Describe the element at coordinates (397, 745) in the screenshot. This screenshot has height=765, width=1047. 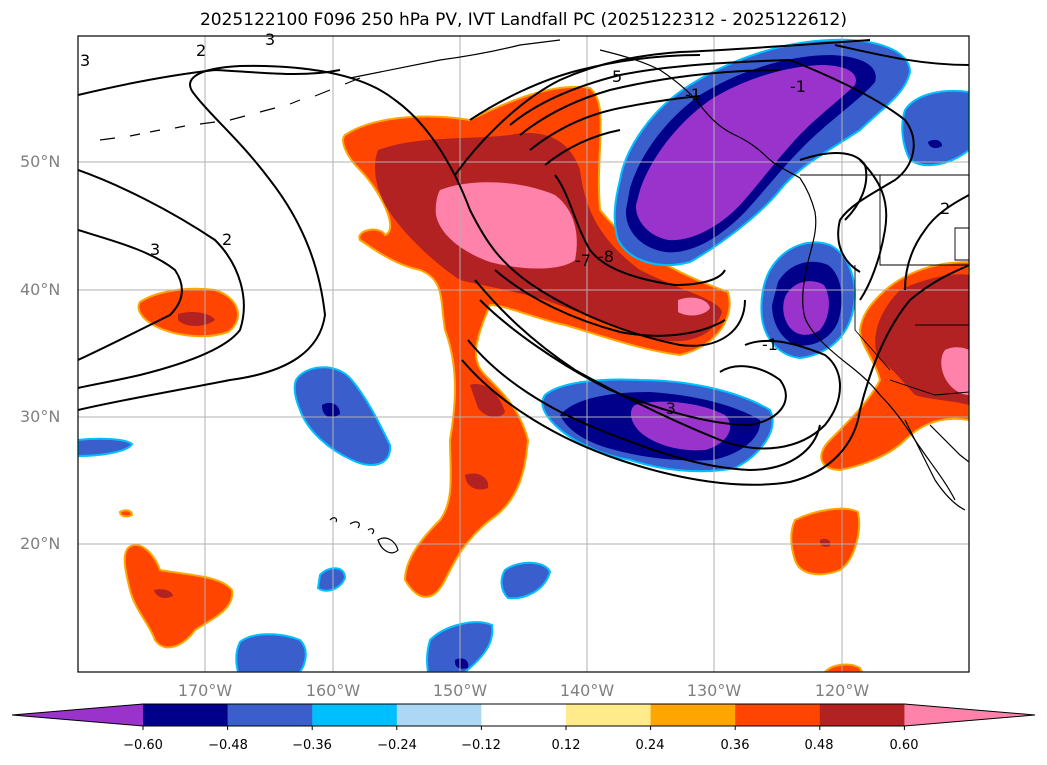
I see `colorbar-tick-label: −0.24` at that location.